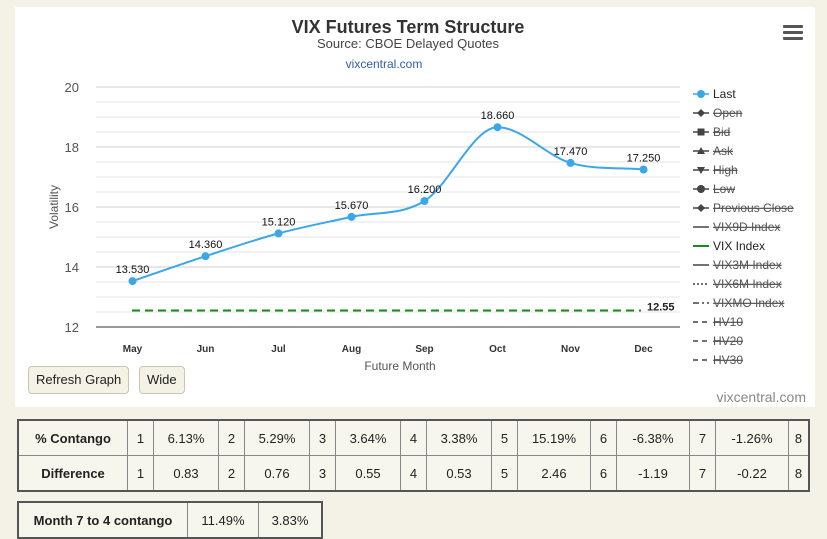 The height and width of the screenshot is (539, 827). Describe the element at coordinates (351, 349) in the screenshot. I see `x-tick-label: Aug` at that location.